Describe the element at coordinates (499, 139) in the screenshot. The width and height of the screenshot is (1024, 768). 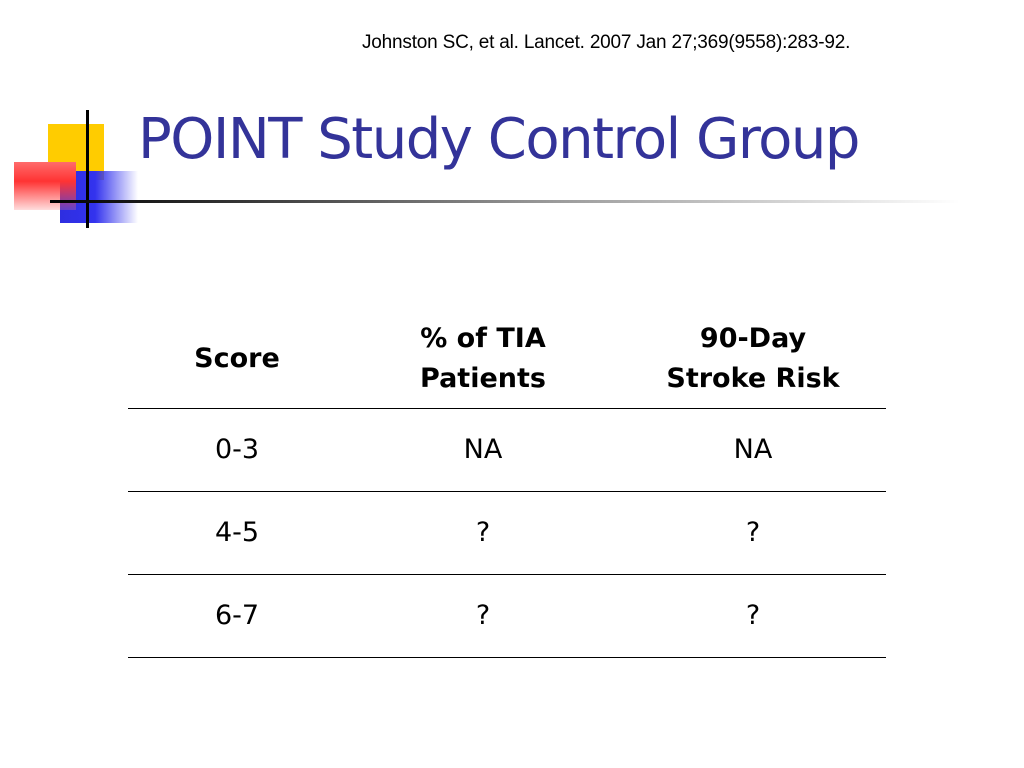
I see `slide-title: POINT Study Control Group` at that location.